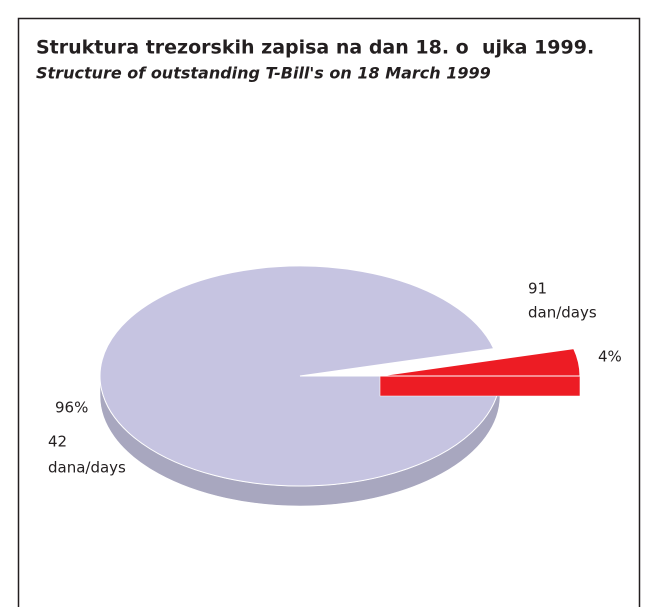 The image size is (657, 607). Describe the element at coordinates (480, 386) in the screenshot. I see `slice-cut` at that location.